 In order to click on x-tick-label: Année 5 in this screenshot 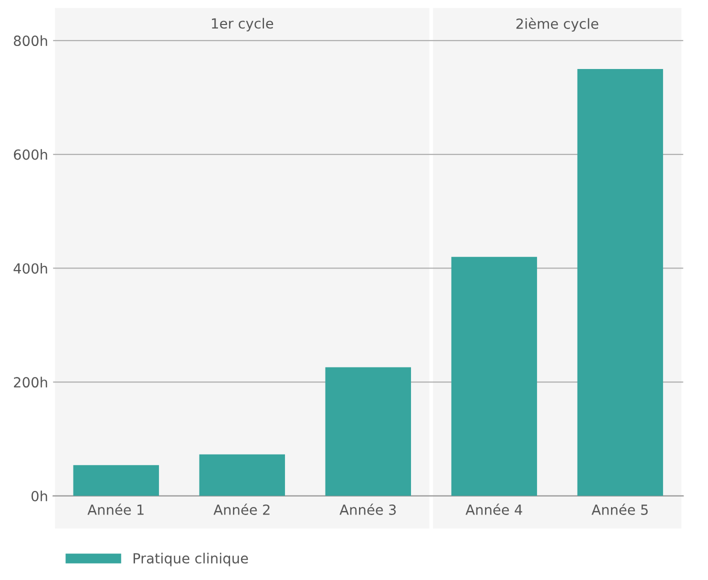, I will do `click(620, 509)`.